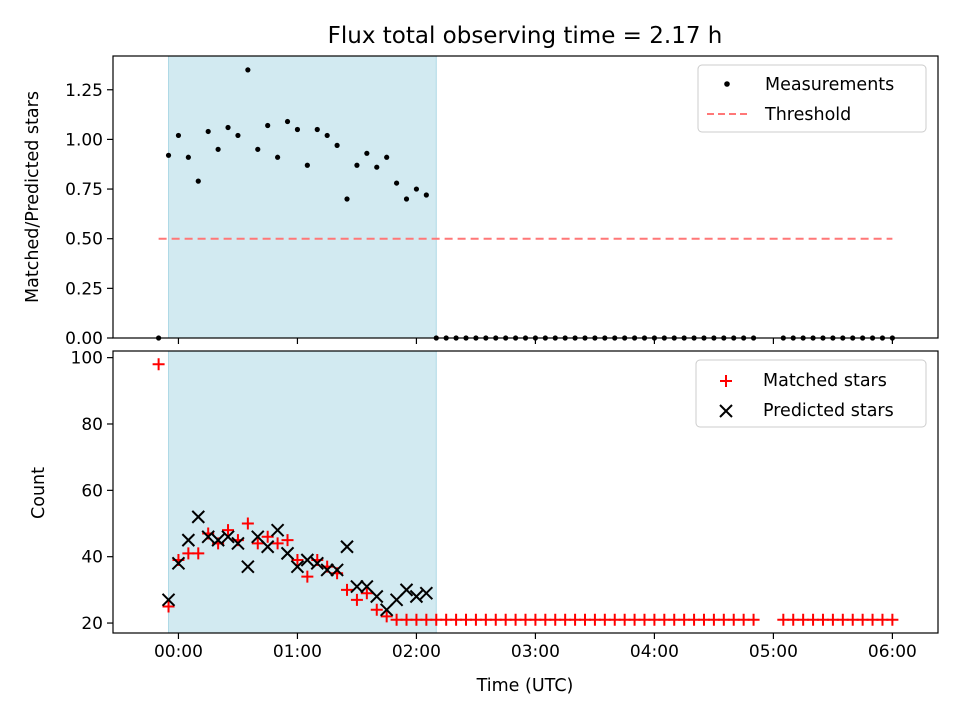 The width and height of the screenshot is (960, 720). I want to click on top-legend: Measurements Threshold, so click(812, 98).